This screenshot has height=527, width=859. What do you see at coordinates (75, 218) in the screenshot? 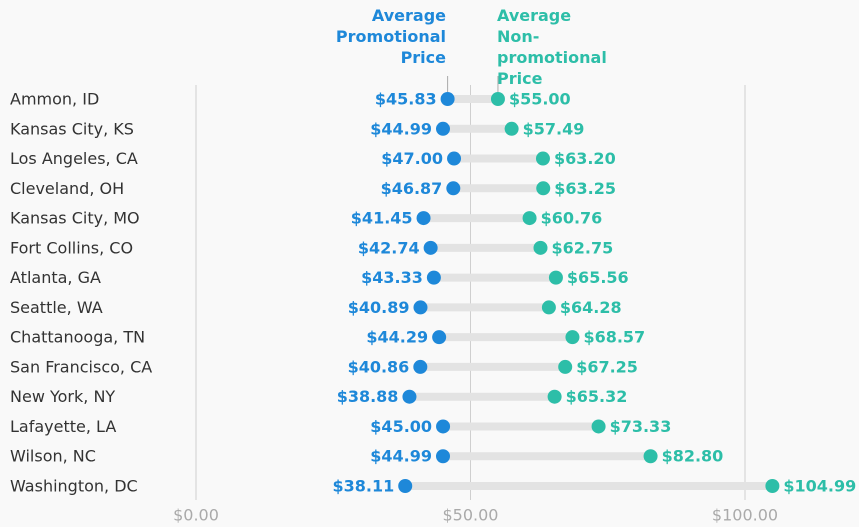
I see `category-label: Kansas City, MO` at bounding box center [75, 218].